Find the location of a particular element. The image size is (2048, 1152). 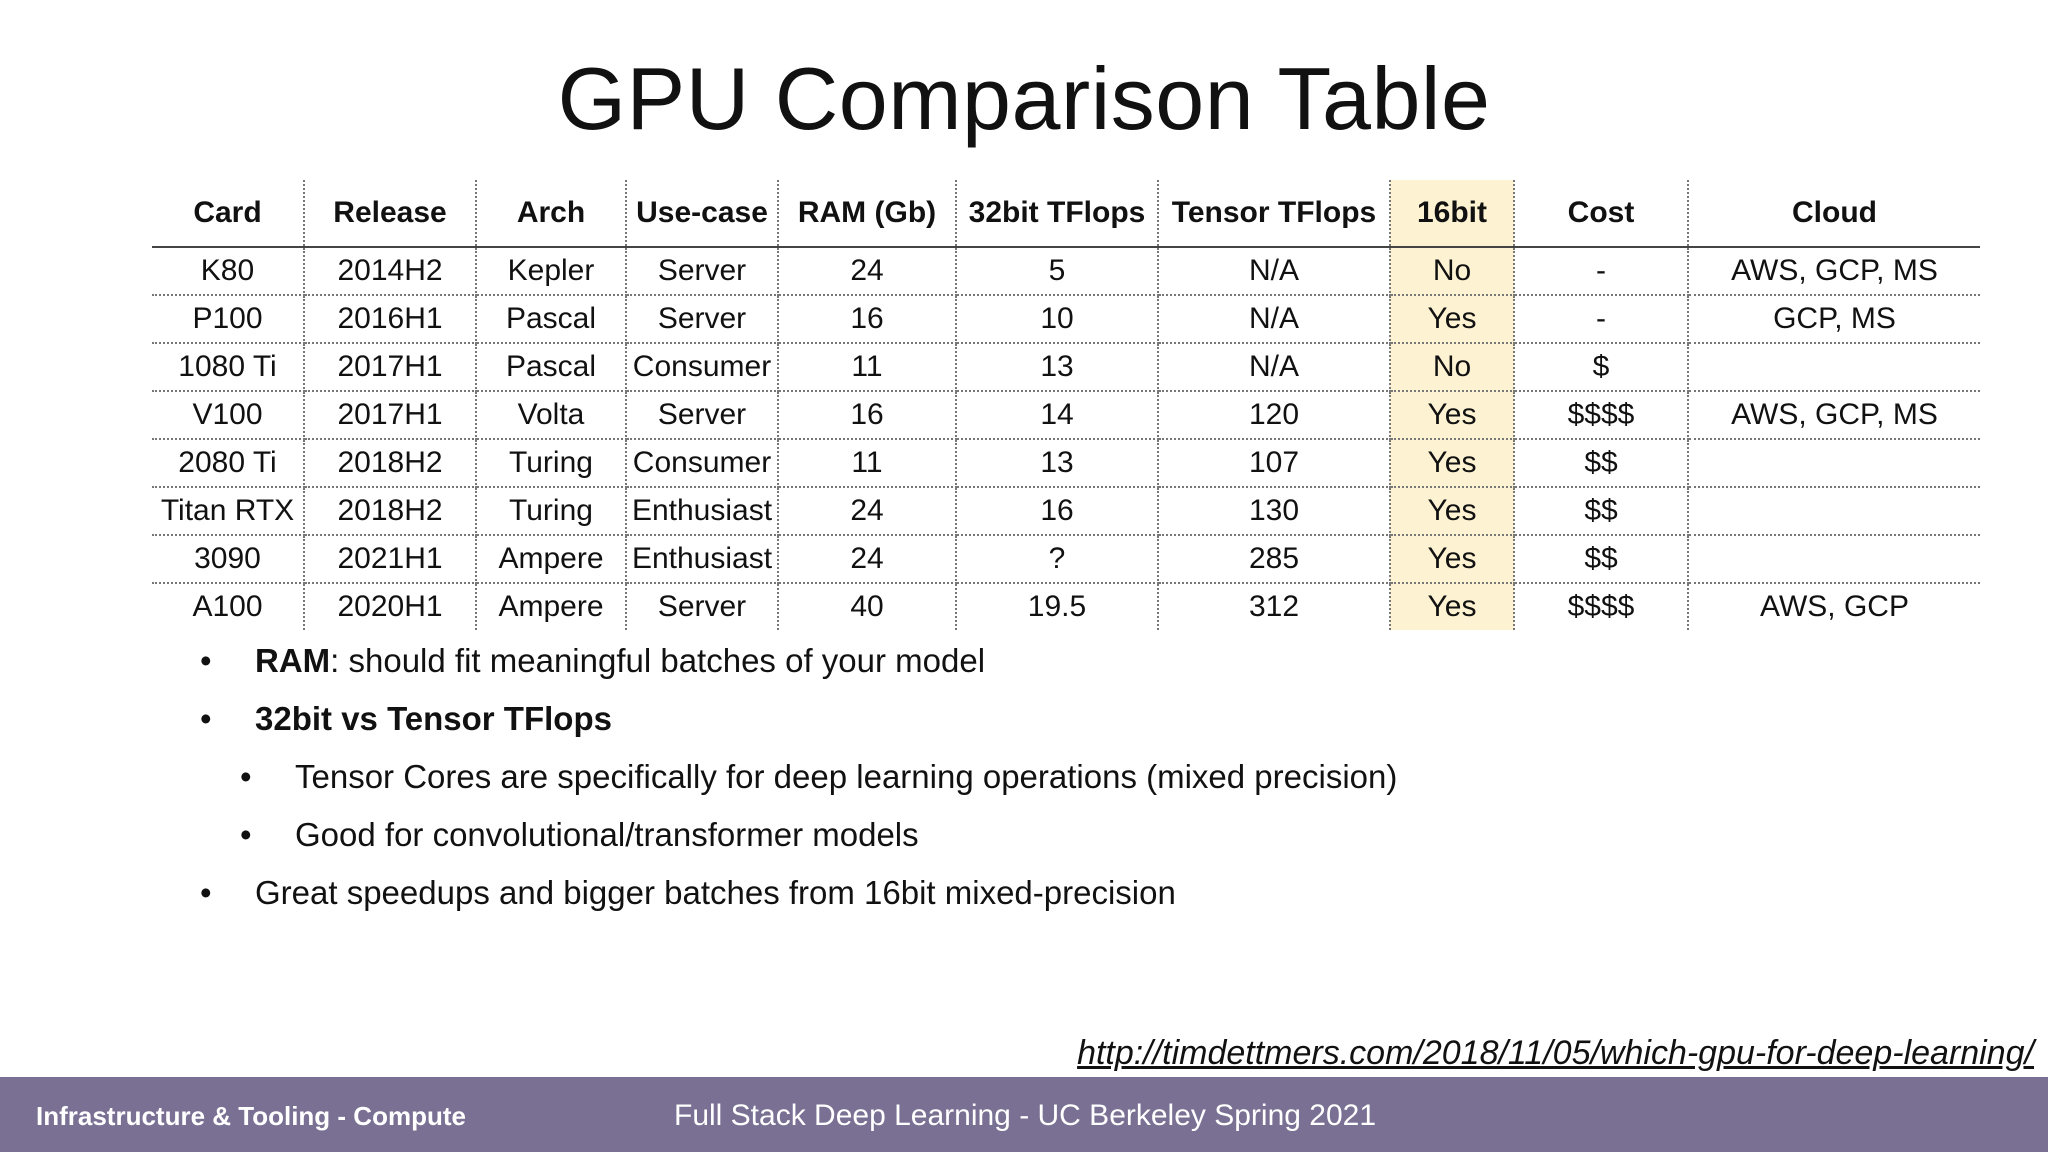

cell-32bit-tflops: 14 is located at coordinates (1057, 415).